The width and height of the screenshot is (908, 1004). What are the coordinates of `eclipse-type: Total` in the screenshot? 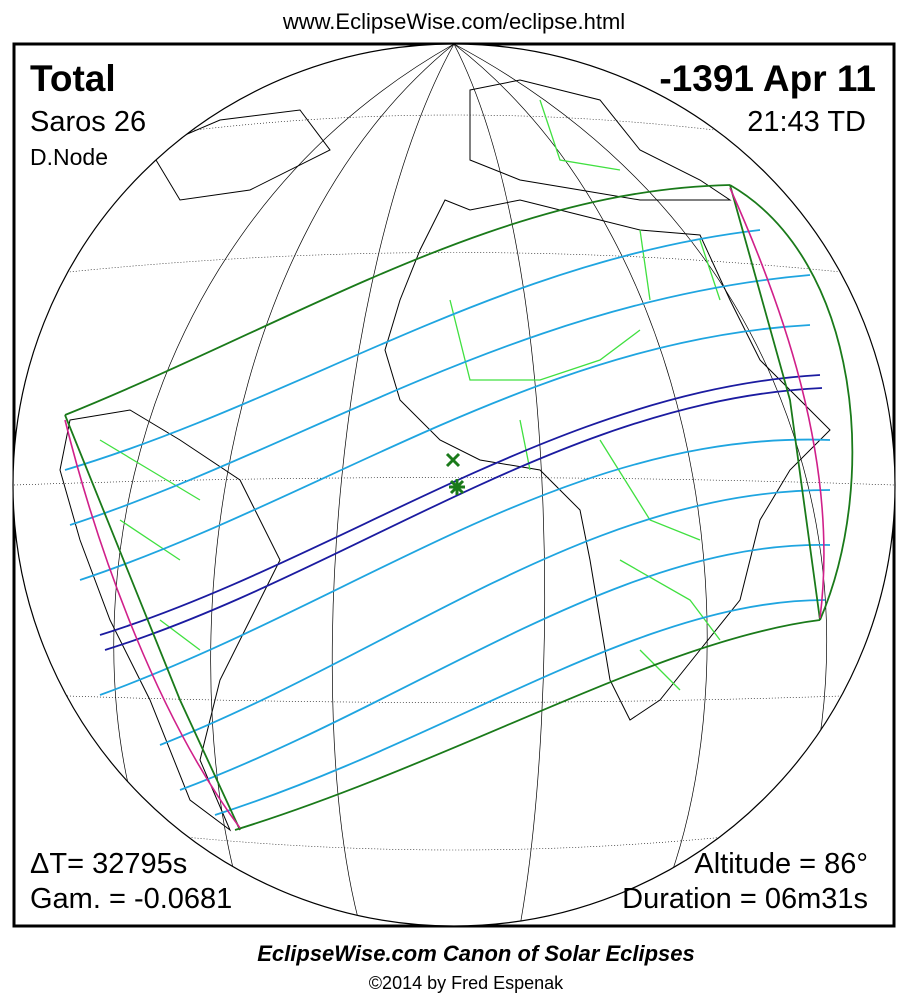 It's located at (73, 78).